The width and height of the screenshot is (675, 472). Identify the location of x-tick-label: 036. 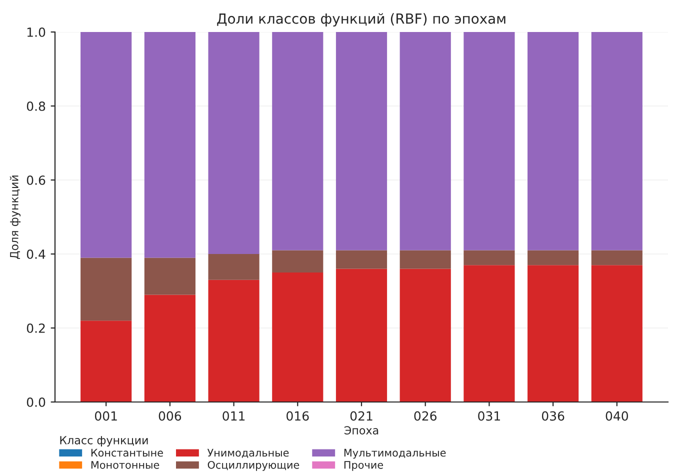
(553, 416).